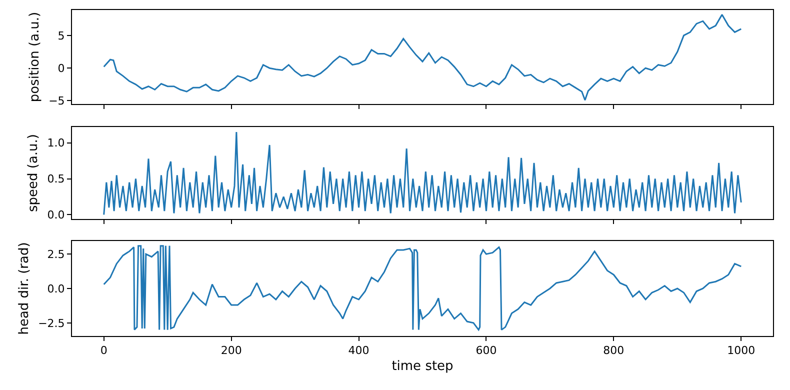  I want to click on x-tick-label: 600, so click(486, 351).